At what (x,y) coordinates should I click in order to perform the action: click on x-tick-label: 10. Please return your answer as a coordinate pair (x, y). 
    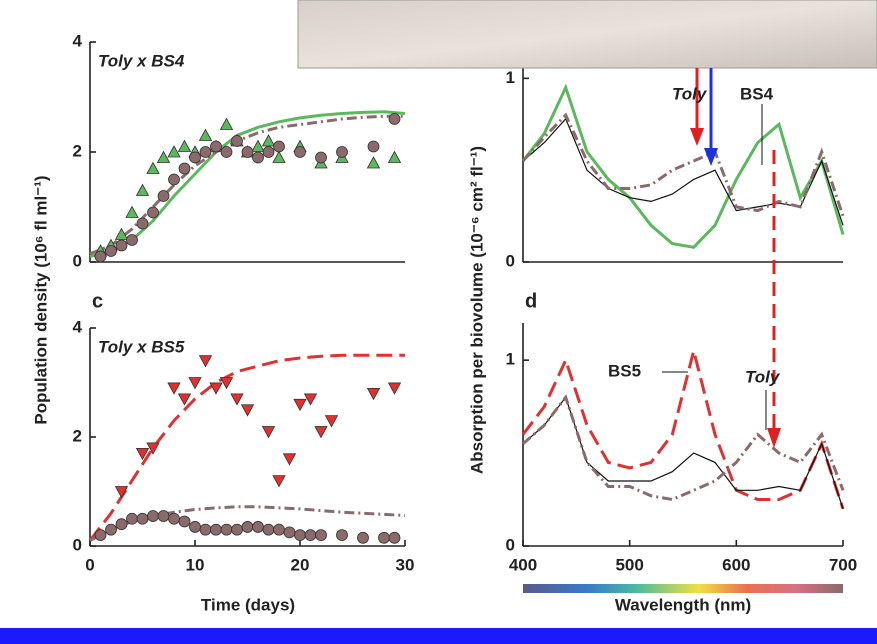
    Looking at the image, I should click on (195, 564).